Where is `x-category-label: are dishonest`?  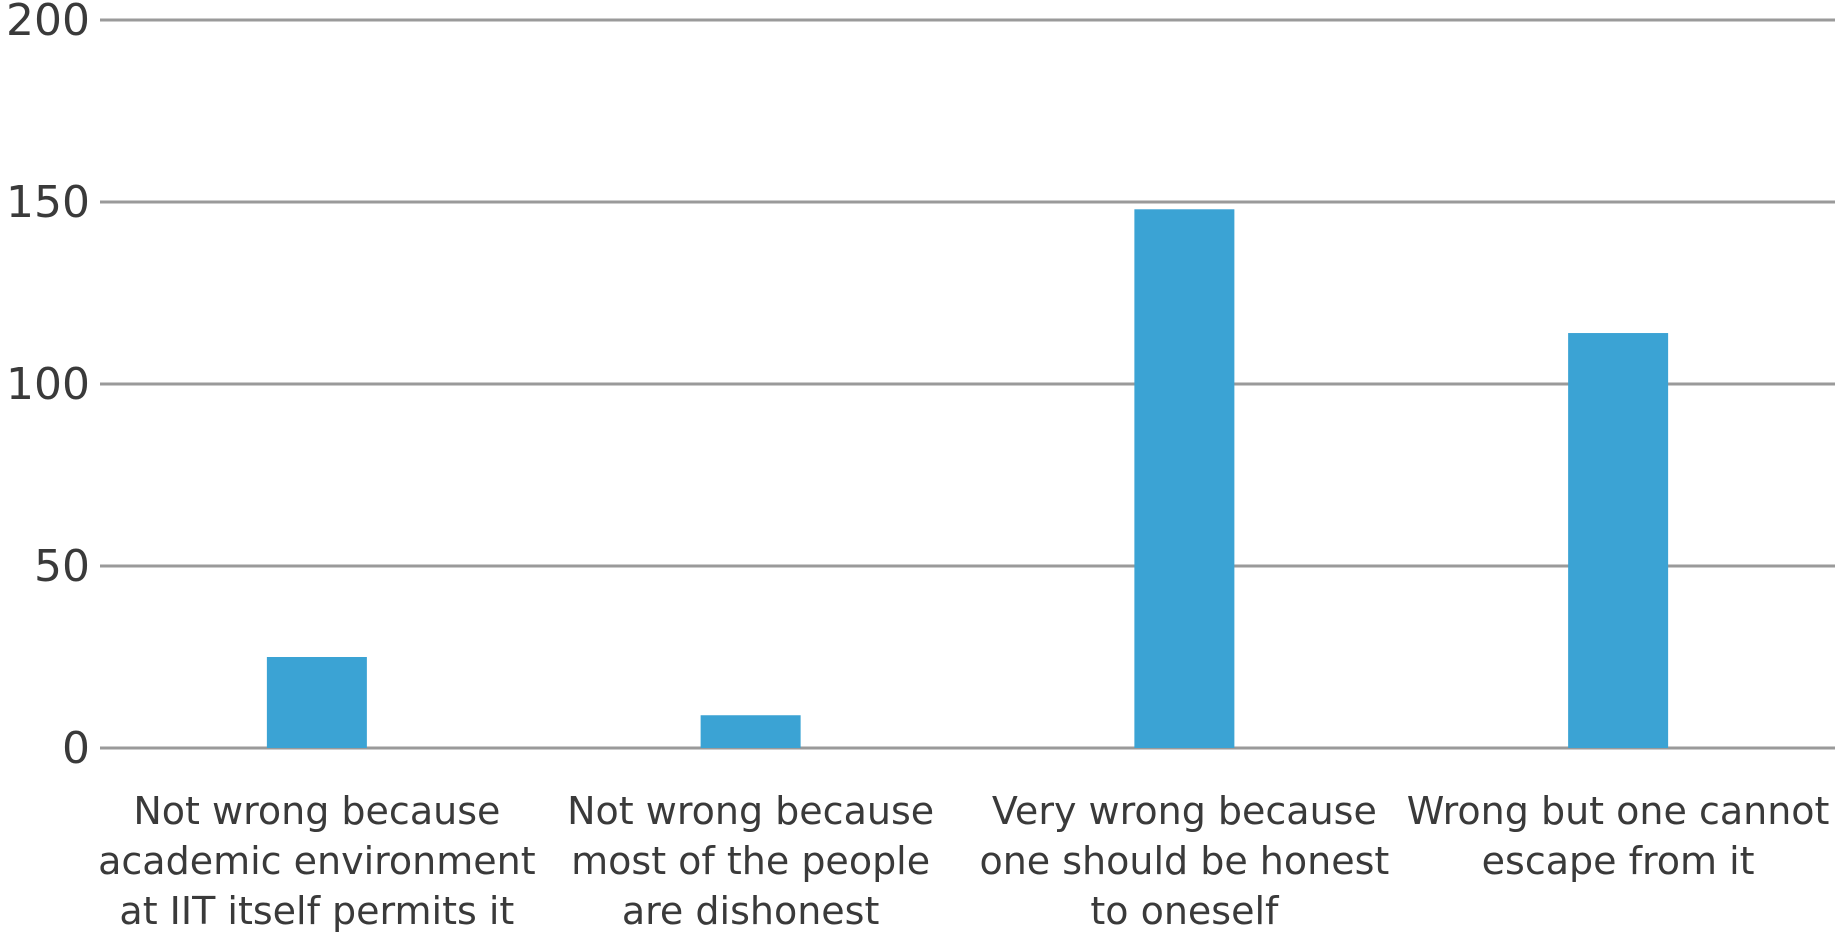
x-category-label: are dishonest is located at coordinates (751, 911).